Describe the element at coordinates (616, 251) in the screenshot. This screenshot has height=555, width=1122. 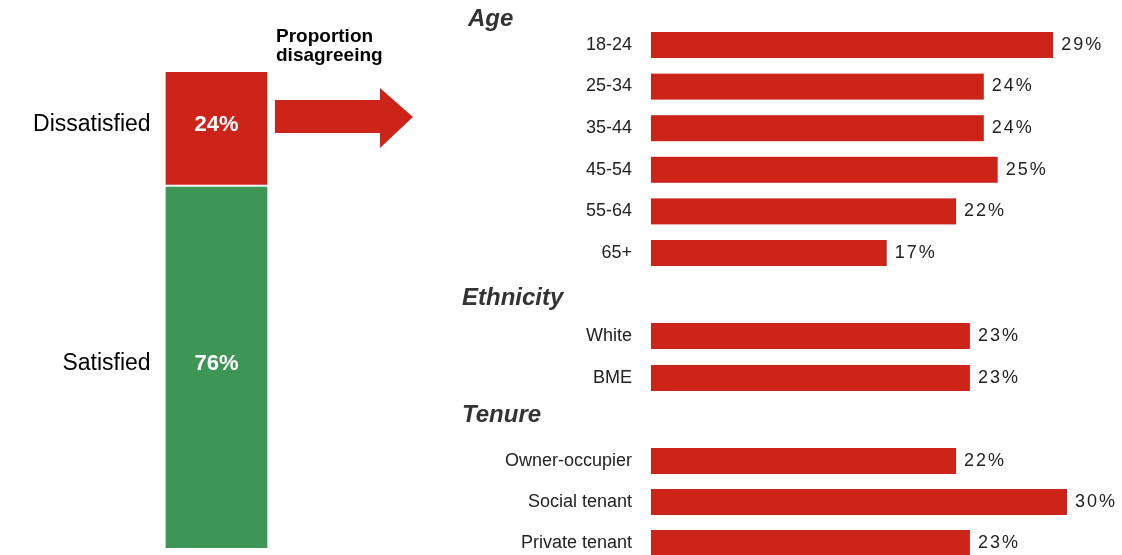
I see `y-tick-label: 65+` at that location.